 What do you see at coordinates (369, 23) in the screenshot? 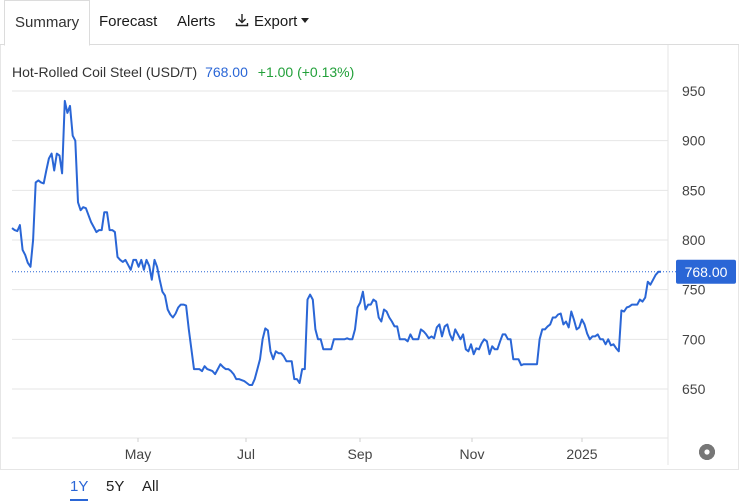
I see `tab-bar: Summary Forecast Alerts Export` at bounding box center [369, 23].